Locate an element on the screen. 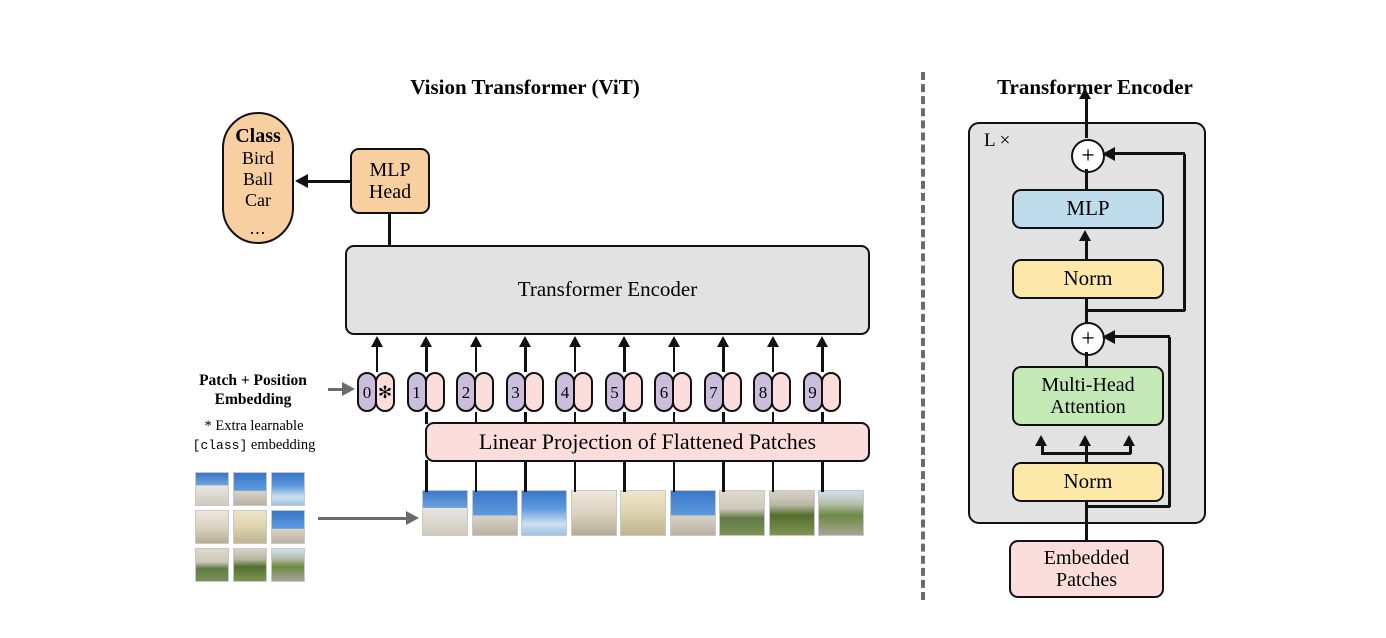 Image resolution: width=1386 pixels, height=638 pixels. token-8: 8 is located at coordinates (772, 392).